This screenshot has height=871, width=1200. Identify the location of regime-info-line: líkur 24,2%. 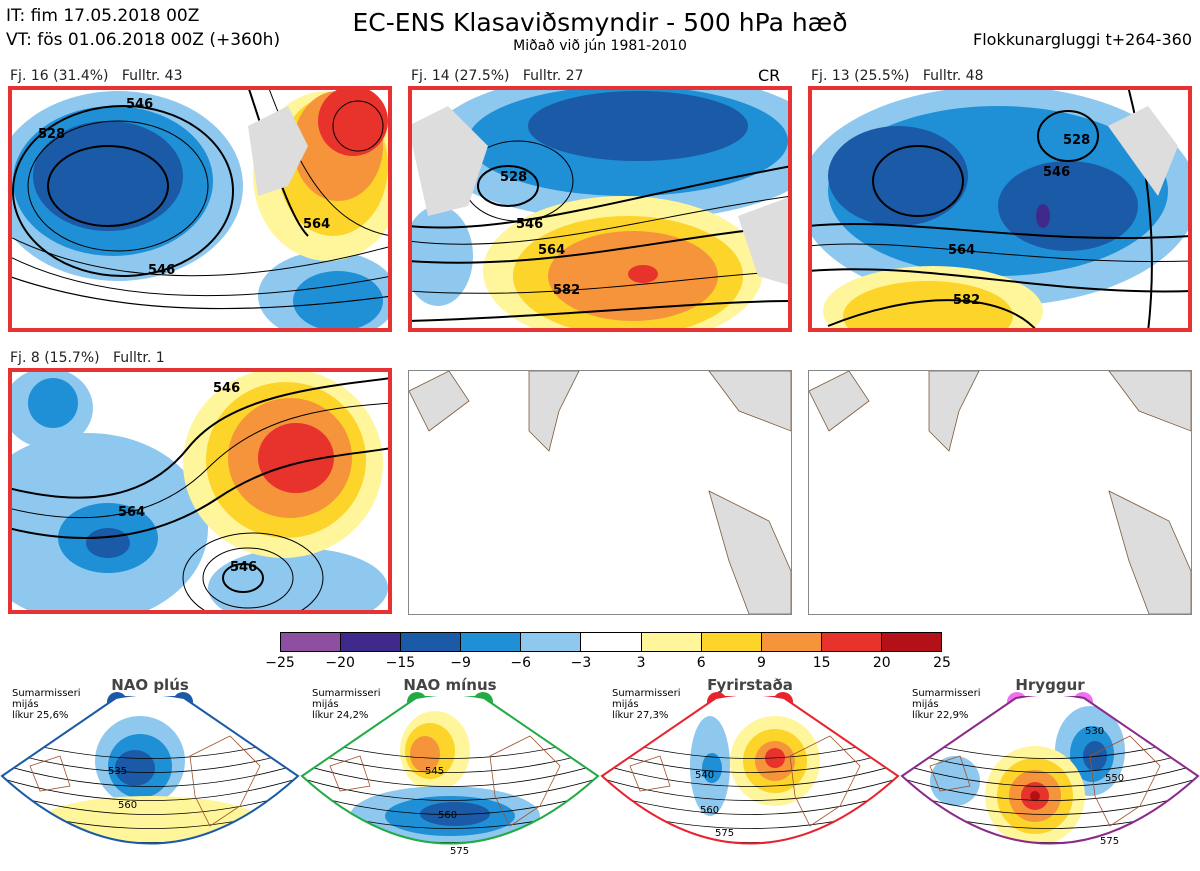
(340, 715).